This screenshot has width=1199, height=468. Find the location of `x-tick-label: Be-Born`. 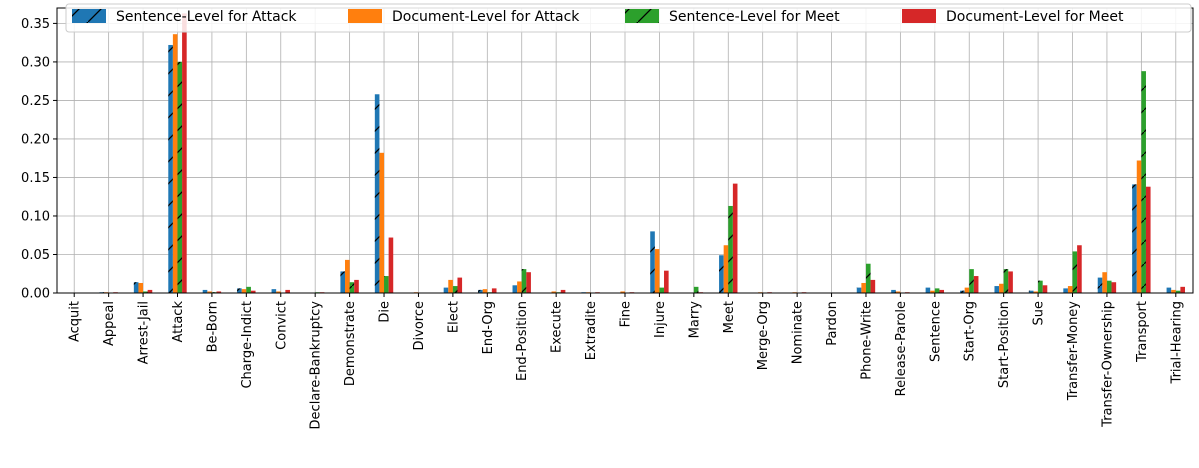

x-tick-label: Be-Born is located at coordinates (212, 326).